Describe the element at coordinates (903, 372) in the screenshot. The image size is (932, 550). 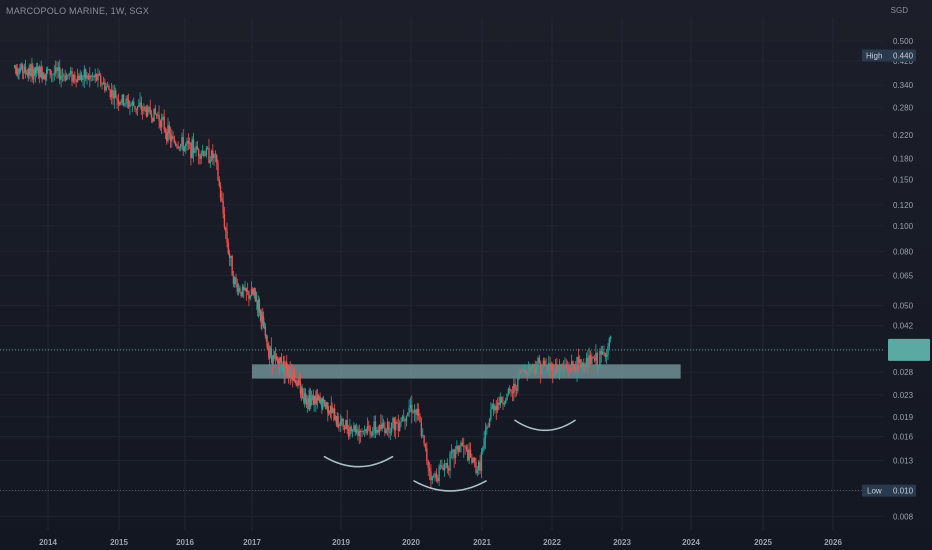
I see `y-tick-label: 0.028` at that location.